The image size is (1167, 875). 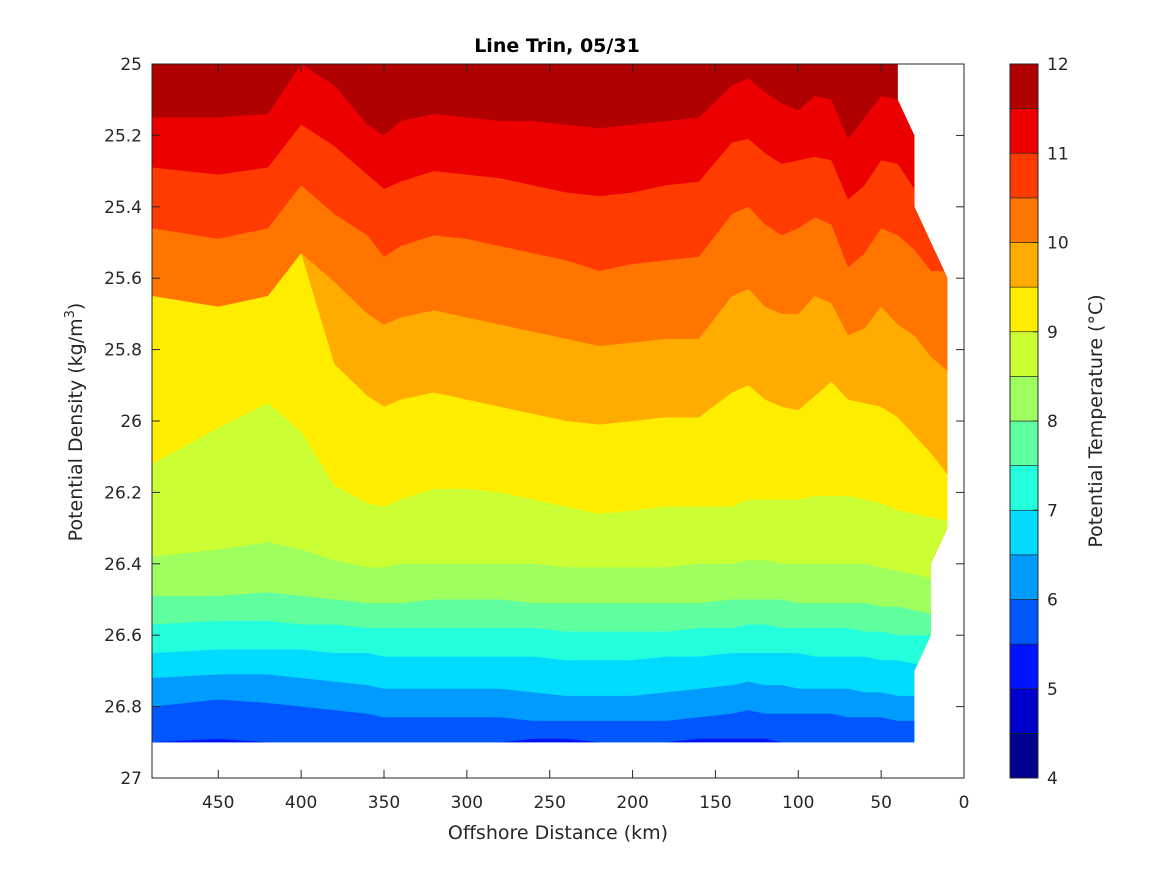 What do you see at coordinates (123, 565) in the screenshot?
I see `y-tick-label: 26.4` at bounding box center [123, 565].